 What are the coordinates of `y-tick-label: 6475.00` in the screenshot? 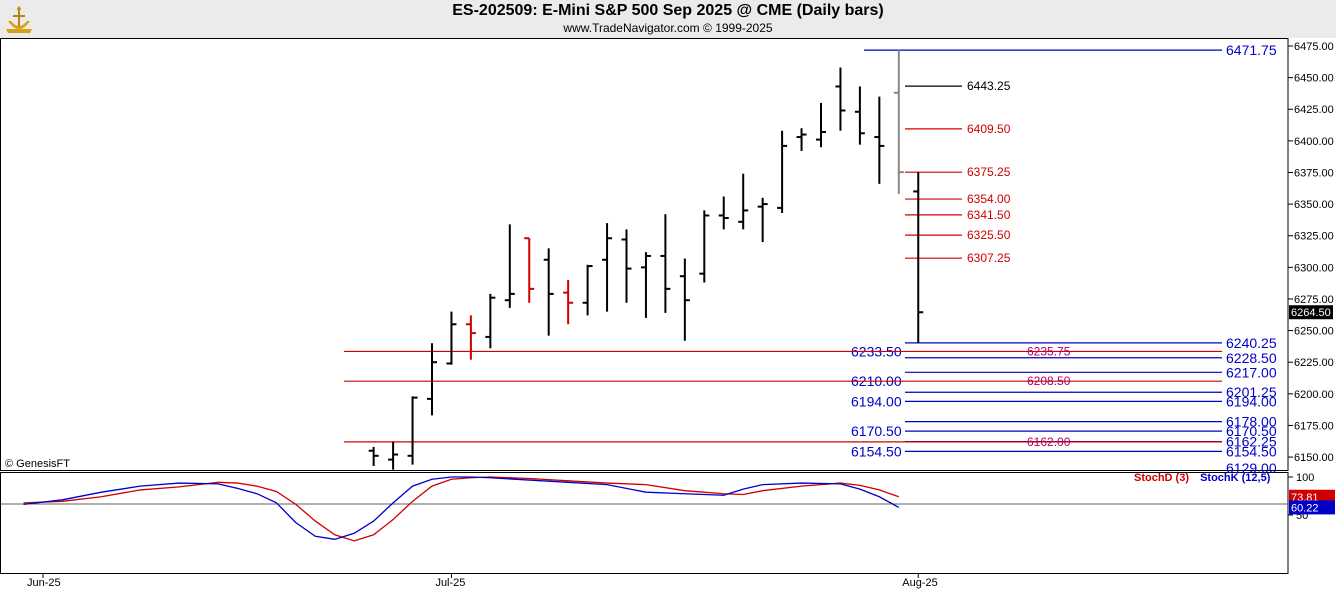 It's located at (1314, 47).